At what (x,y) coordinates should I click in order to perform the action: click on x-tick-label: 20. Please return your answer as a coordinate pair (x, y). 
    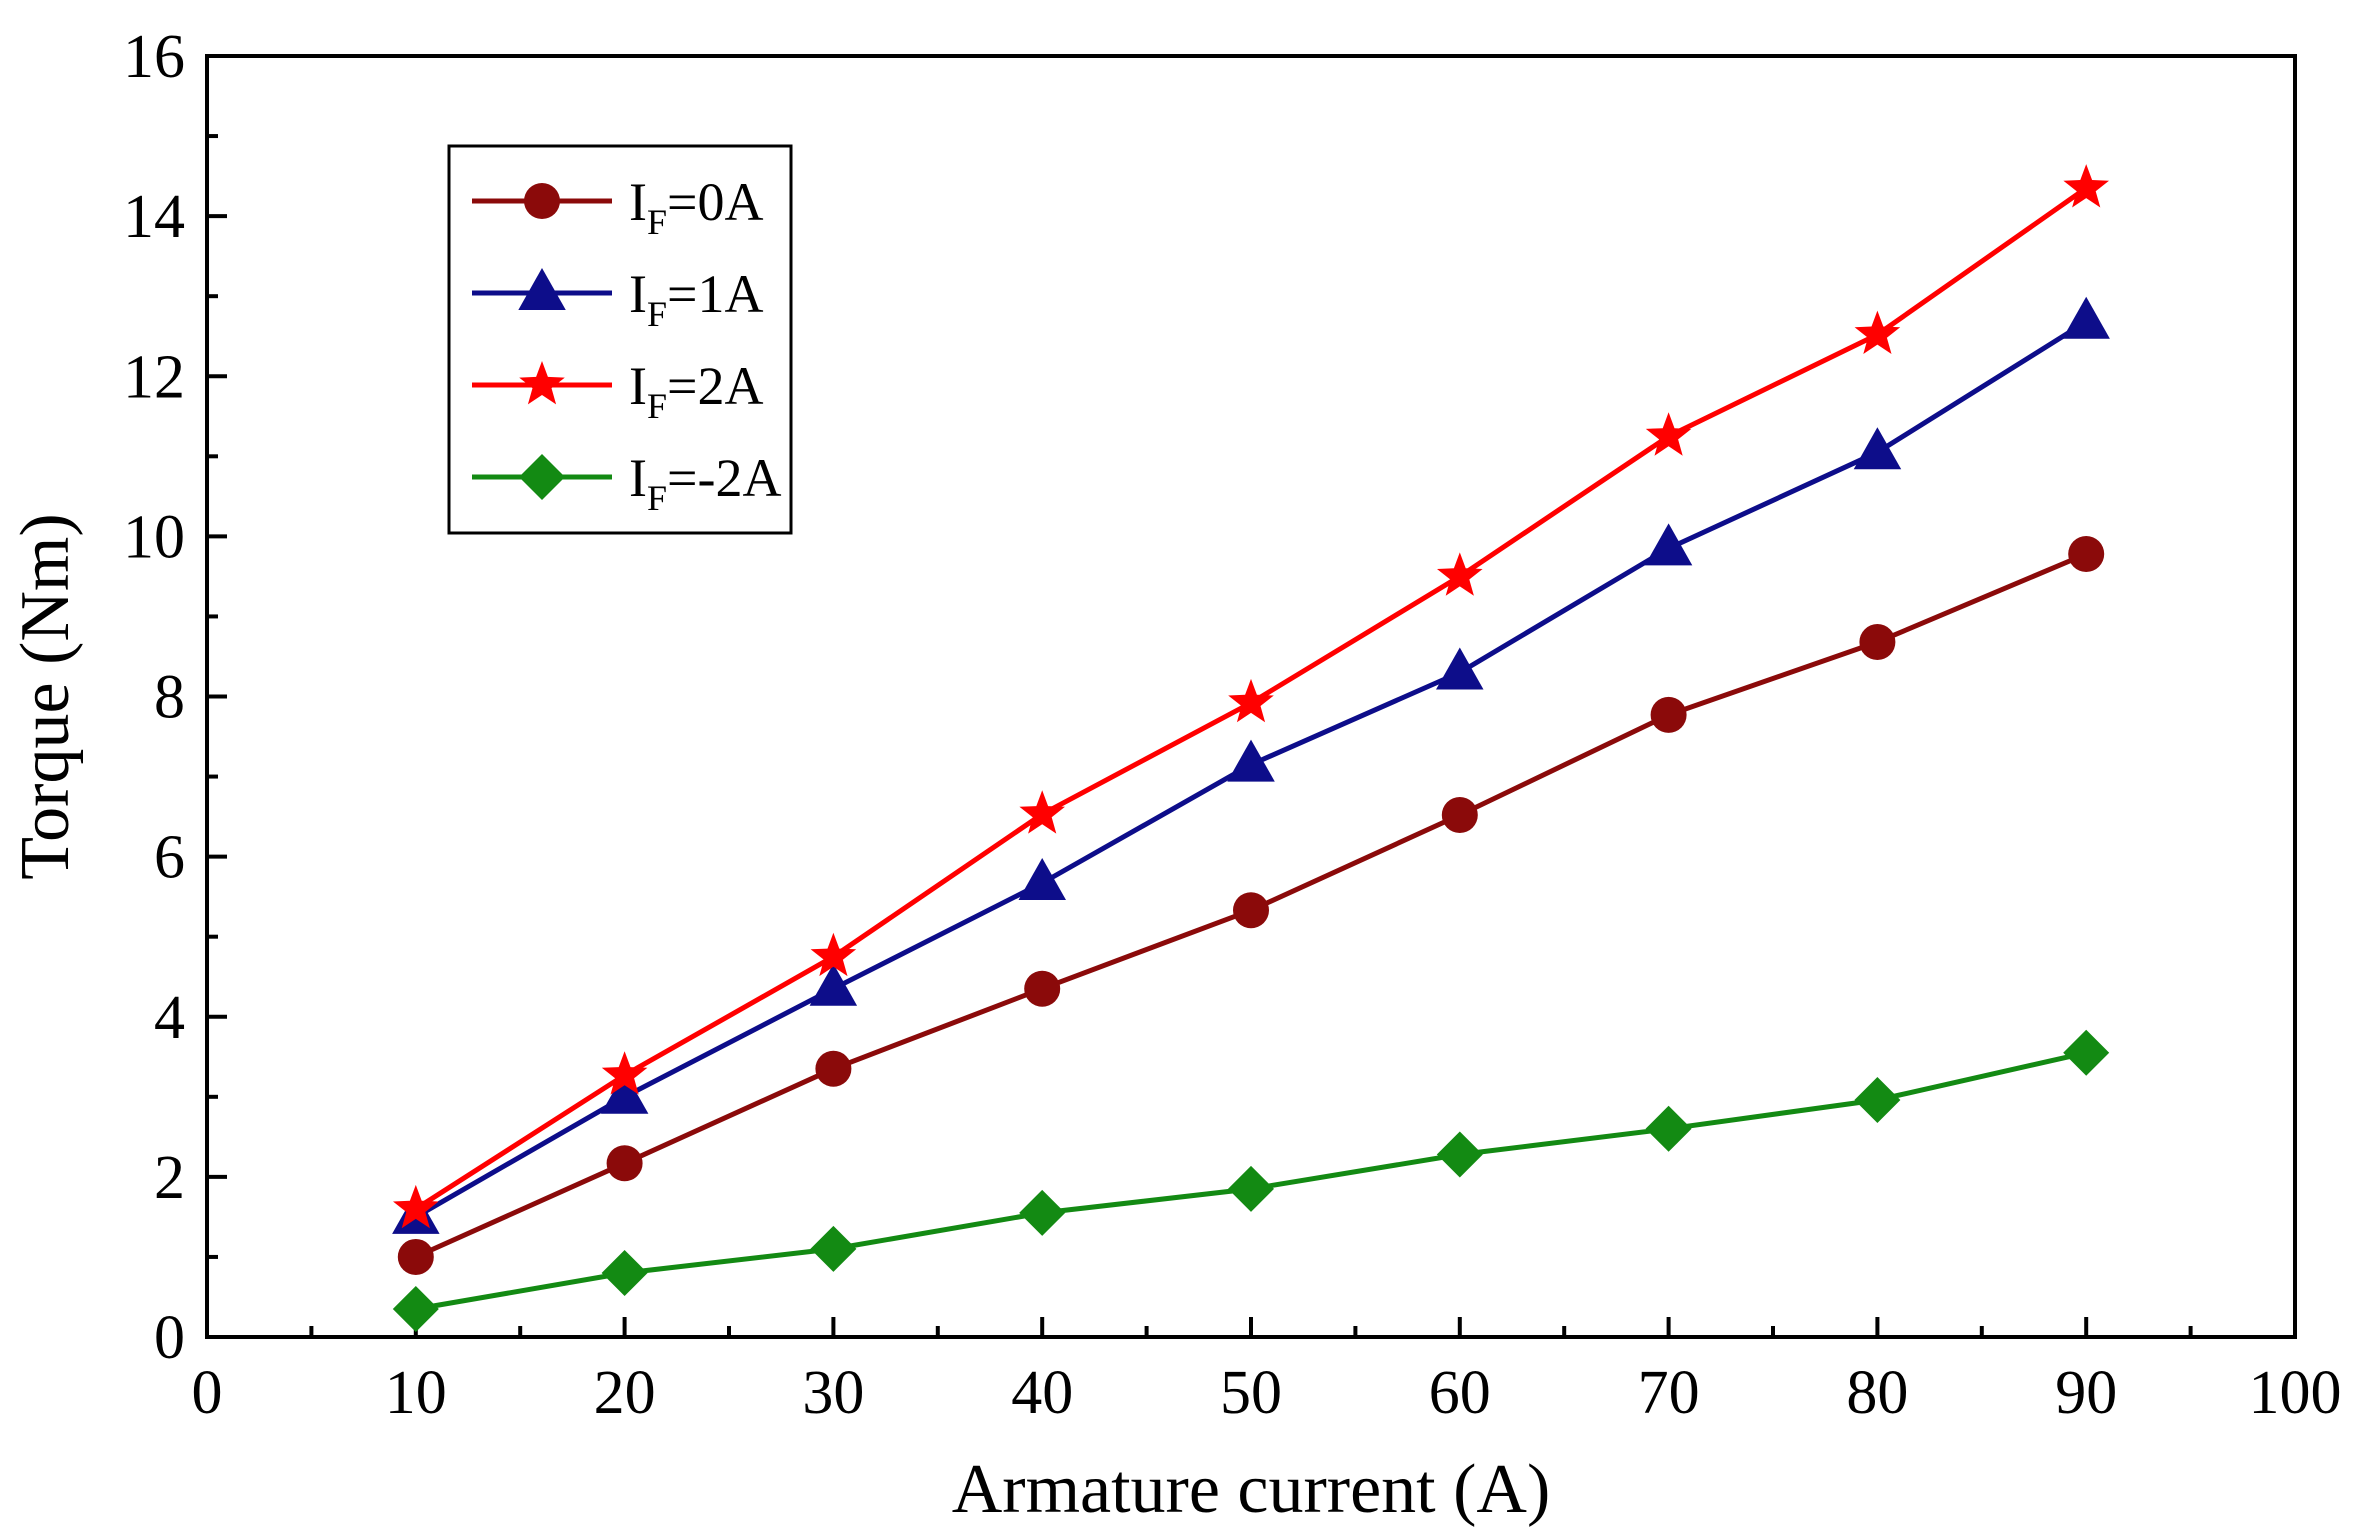
    Looking at the image, I should click on (625, 1393).